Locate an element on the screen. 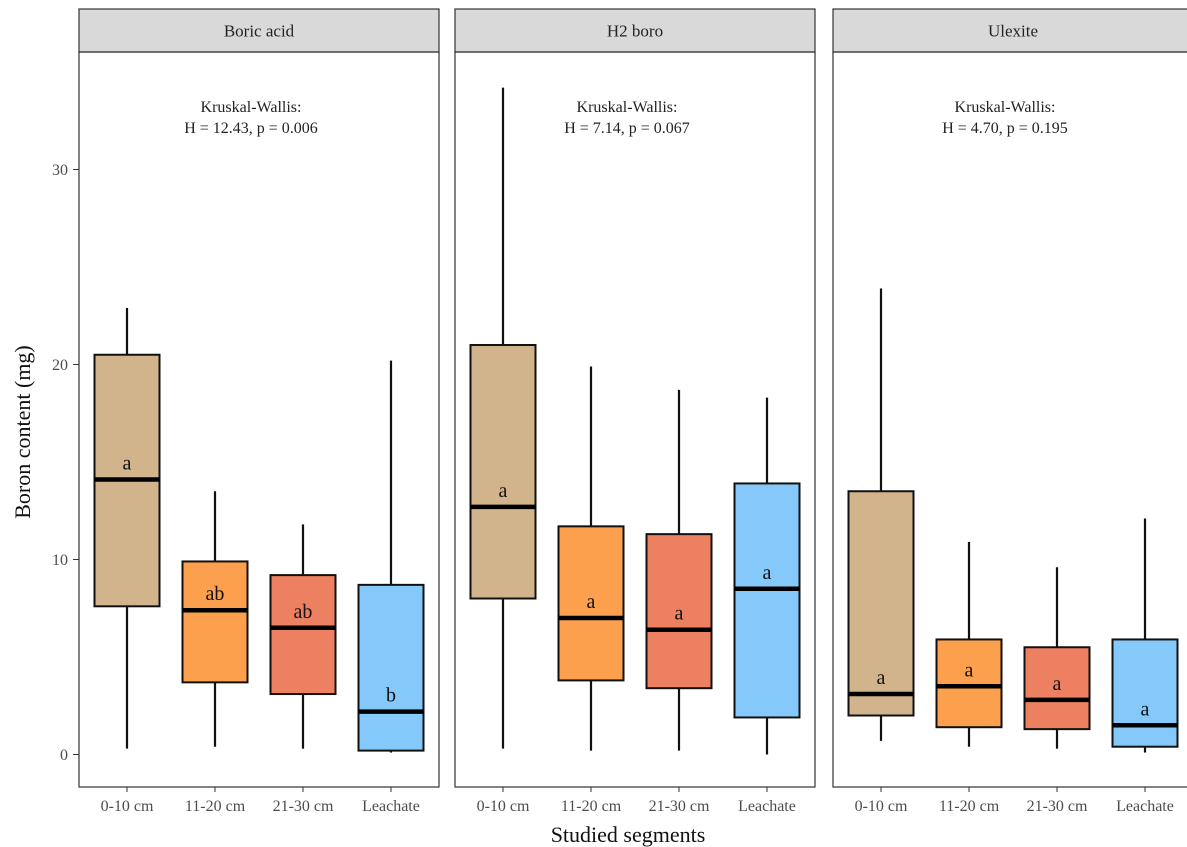  y-axis: 0 10 20 30 is located at coordinates (65, 463).